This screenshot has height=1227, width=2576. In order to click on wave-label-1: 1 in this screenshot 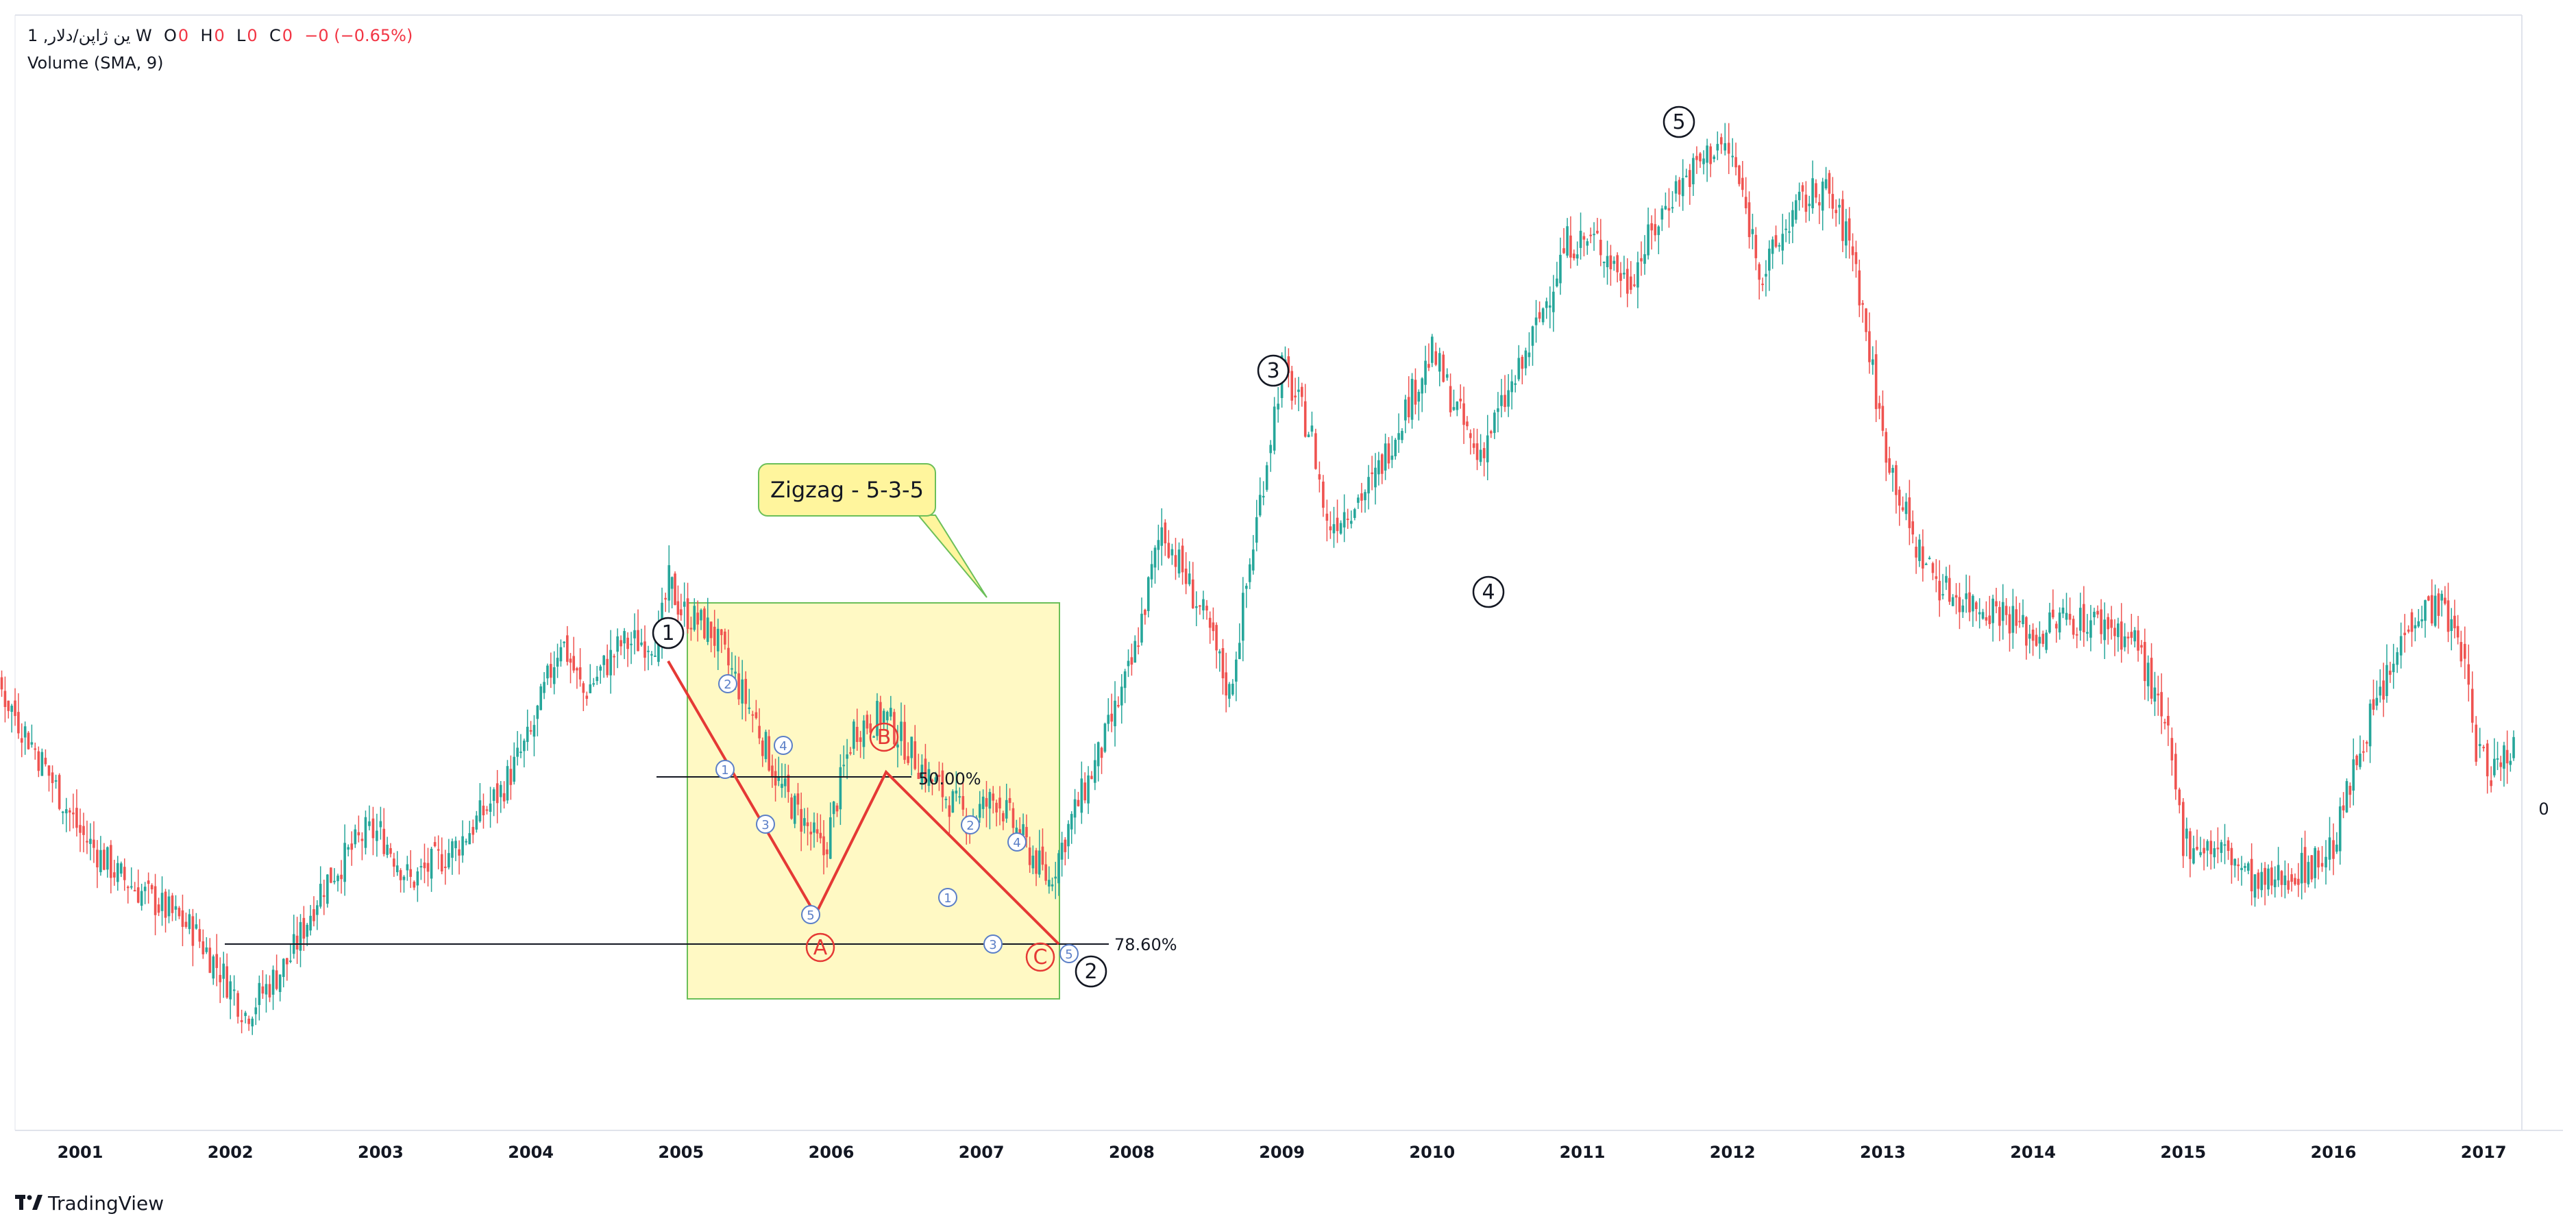, I will do `click(669, 633)`.